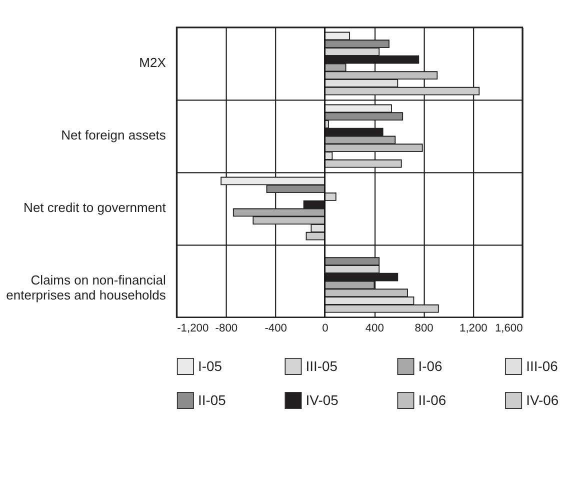  I want to click on legend-label: III-06, so click(542, 366).